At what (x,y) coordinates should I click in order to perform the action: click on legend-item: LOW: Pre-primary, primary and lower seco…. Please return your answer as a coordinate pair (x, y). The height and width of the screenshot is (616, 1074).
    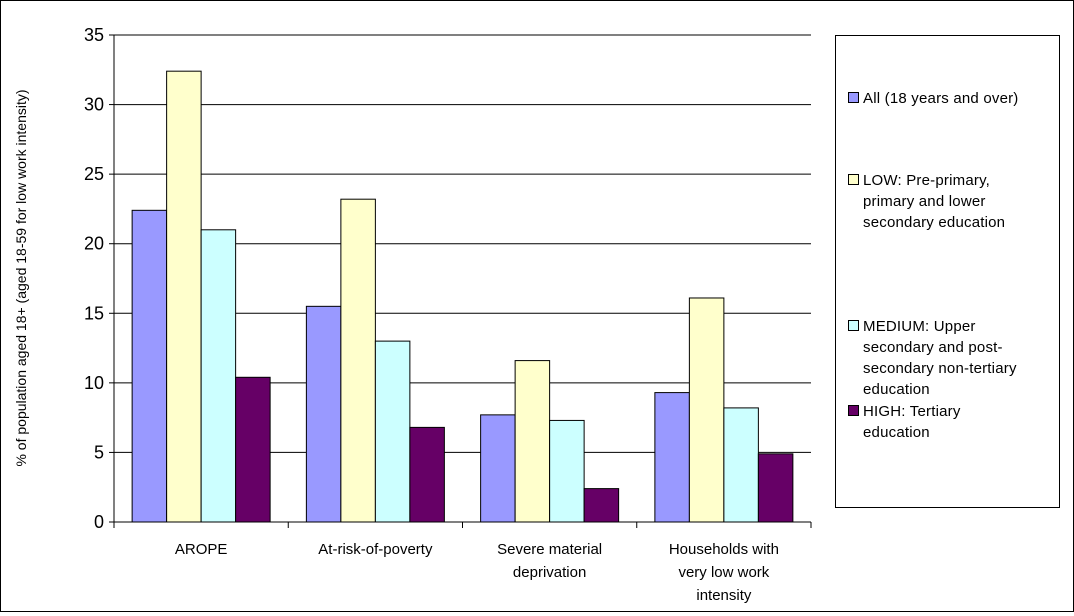
    Looking at the image, I should click on (926, 201).